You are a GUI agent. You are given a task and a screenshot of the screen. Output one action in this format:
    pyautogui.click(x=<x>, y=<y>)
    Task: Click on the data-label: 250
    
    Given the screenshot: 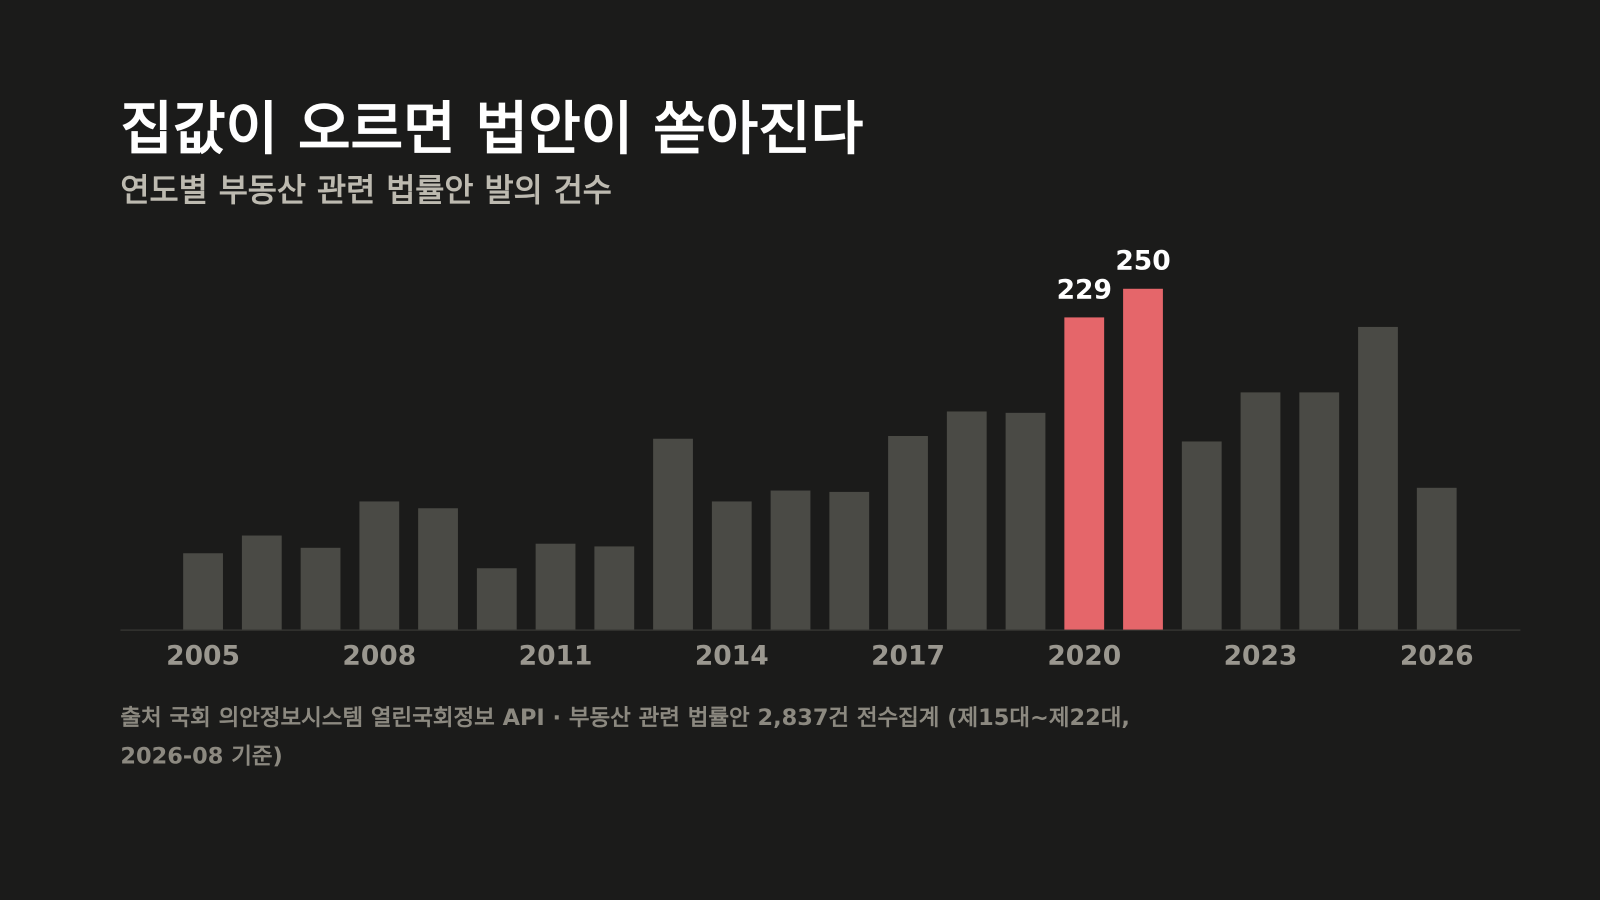 What is the action you would take?
    pyautogui.click(x=1142, y=261)
    